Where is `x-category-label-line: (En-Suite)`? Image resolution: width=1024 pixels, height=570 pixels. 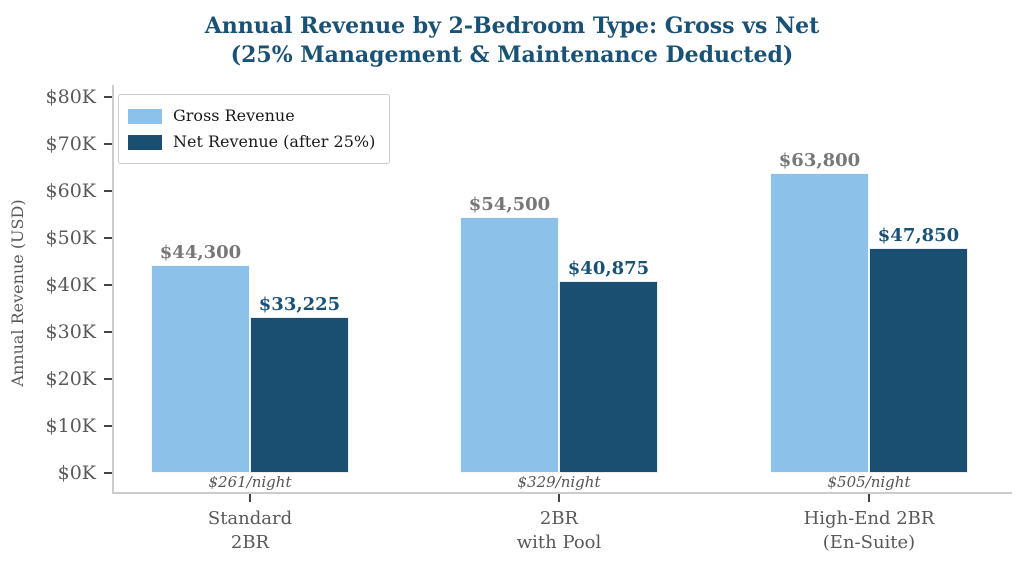
x-category-label-line: (En-Suite) is located at coordinates (869, 542).